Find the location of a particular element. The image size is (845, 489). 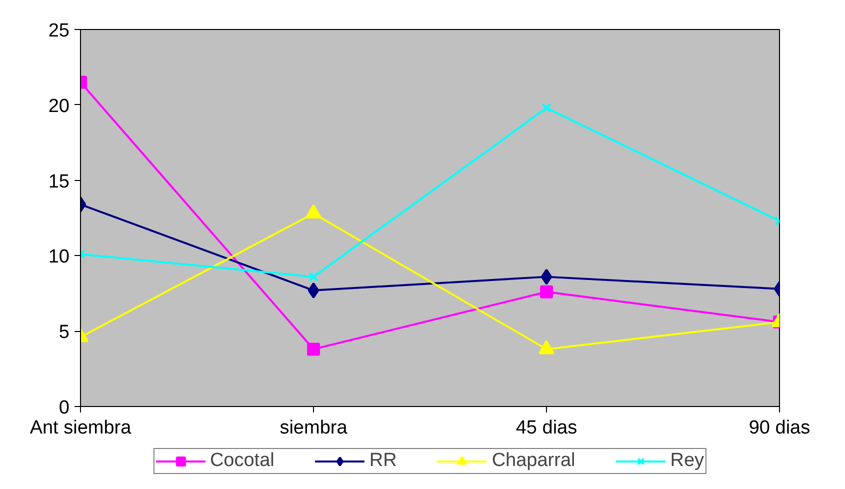

y-tick-label: 10 is located at coordinates (59, 257).